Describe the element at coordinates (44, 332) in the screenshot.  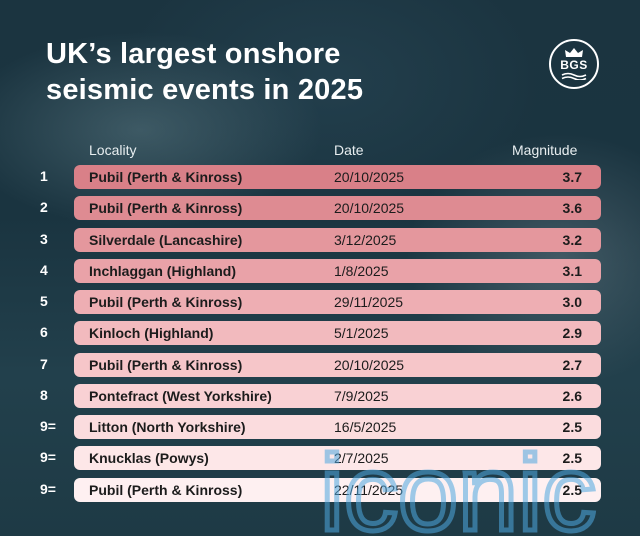
I see `rank-label: 6` at that location.